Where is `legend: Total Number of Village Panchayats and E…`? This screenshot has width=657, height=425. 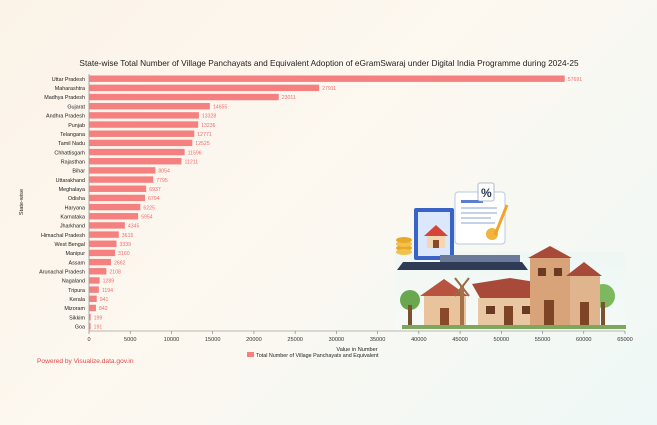
legend: Total Number of Village Panchayats and E… is located at coordinates (313, 355).